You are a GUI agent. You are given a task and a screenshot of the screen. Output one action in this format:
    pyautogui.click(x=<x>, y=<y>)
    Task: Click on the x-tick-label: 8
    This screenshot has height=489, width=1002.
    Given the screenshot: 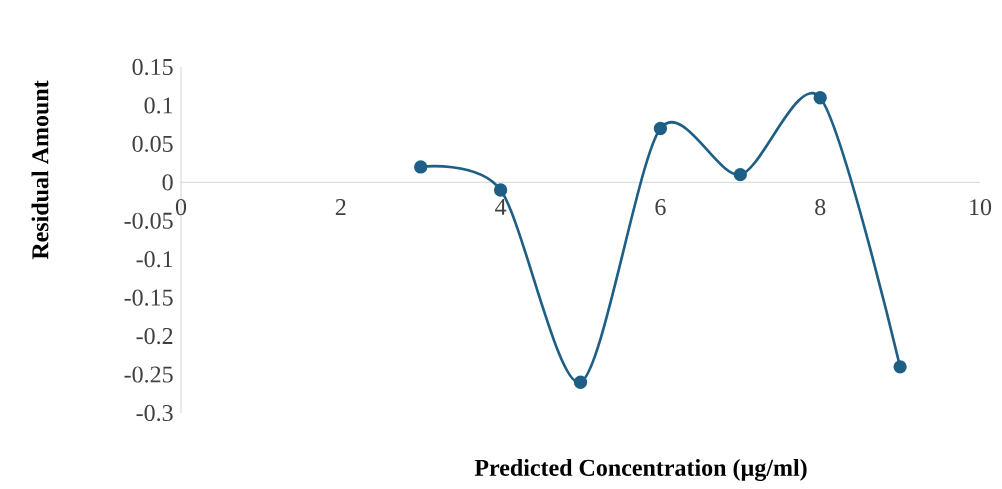 What is the action you would take?
    pyautogui.click(x=820, y=207)
    